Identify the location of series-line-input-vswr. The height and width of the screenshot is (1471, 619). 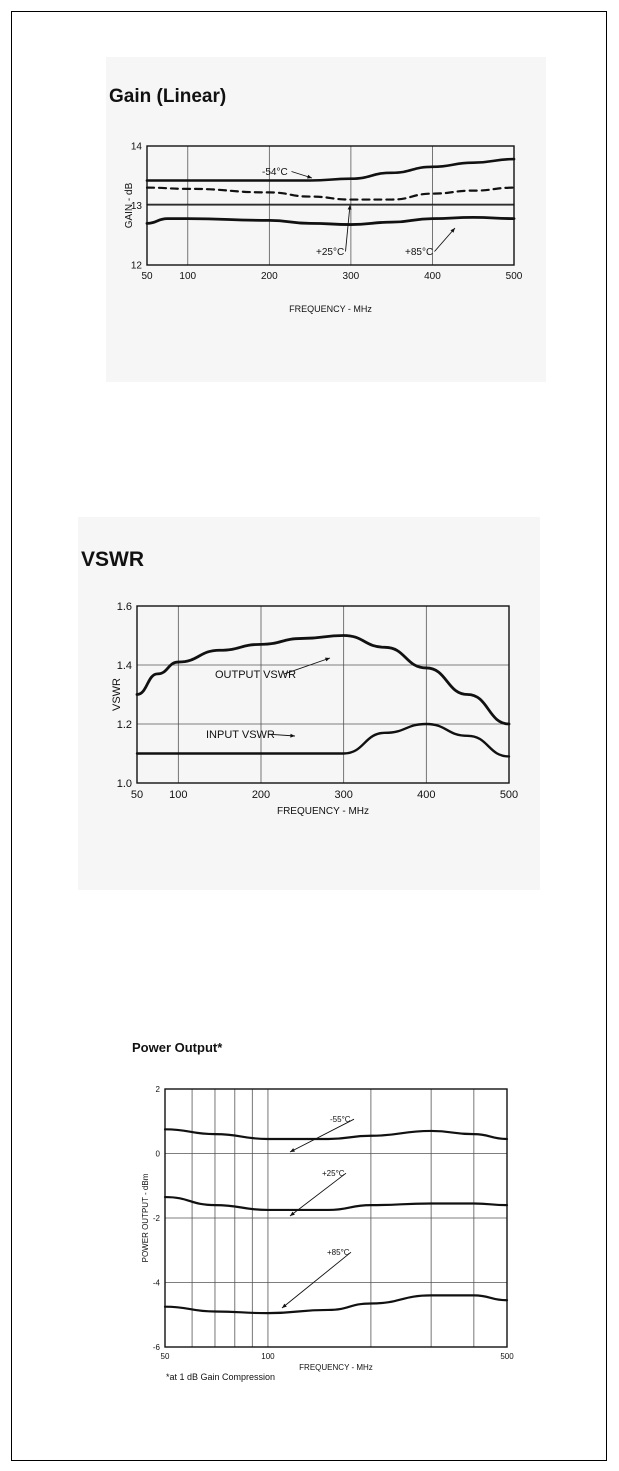
(323, 740).